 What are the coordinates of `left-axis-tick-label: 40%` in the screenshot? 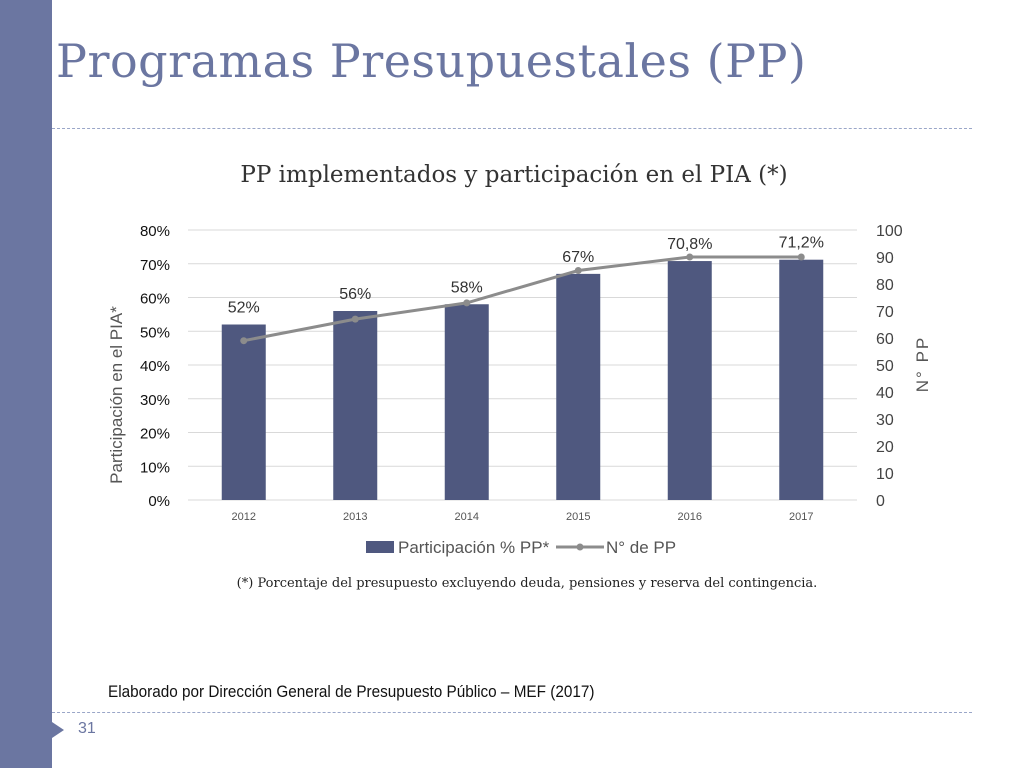 It's located at (155, 366).